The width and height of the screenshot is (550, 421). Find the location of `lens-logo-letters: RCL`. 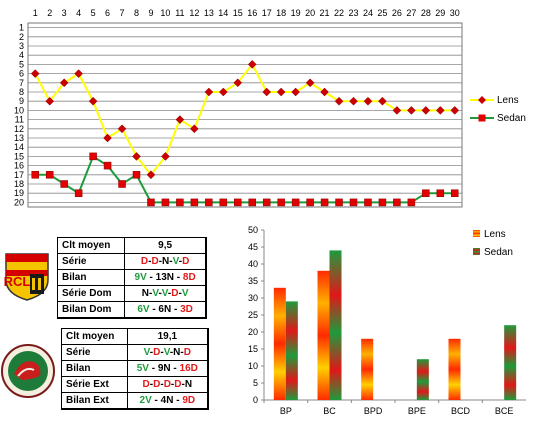

lens-logo-letters: RCL is located at coordinates (17, 281).